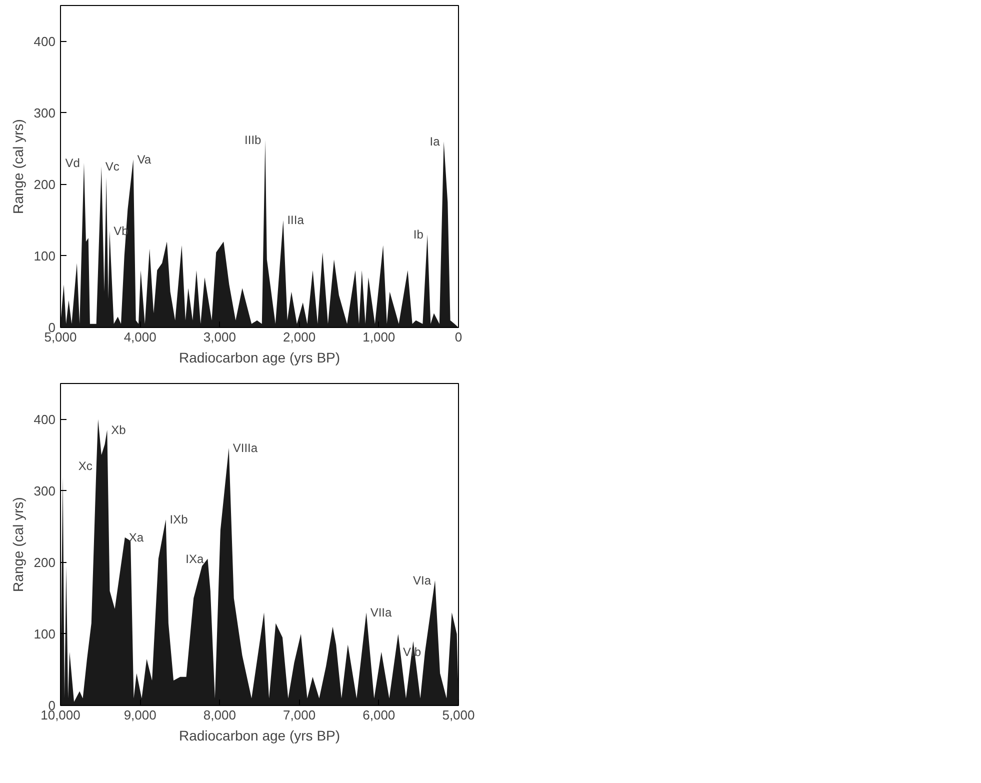 Image resolution: width=981 pixels, height=783 pixels. What do you see at coordinates (299, 337) in the screenshot?
I see `x-tick-label: 2,000` at bounding box center [299, 337].